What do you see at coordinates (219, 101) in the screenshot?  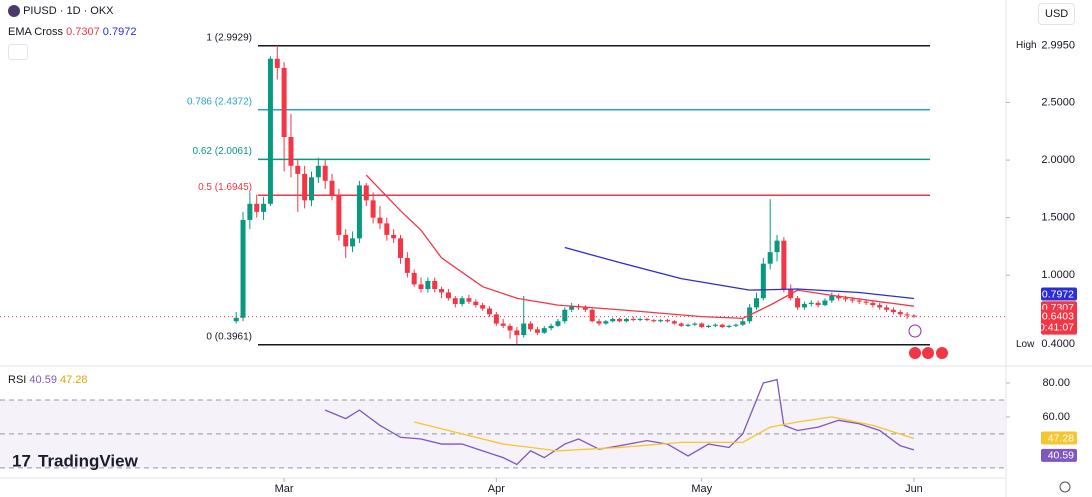 I see `fib-label: 0.786 (2.4372)` at bounding box center [219, 101].